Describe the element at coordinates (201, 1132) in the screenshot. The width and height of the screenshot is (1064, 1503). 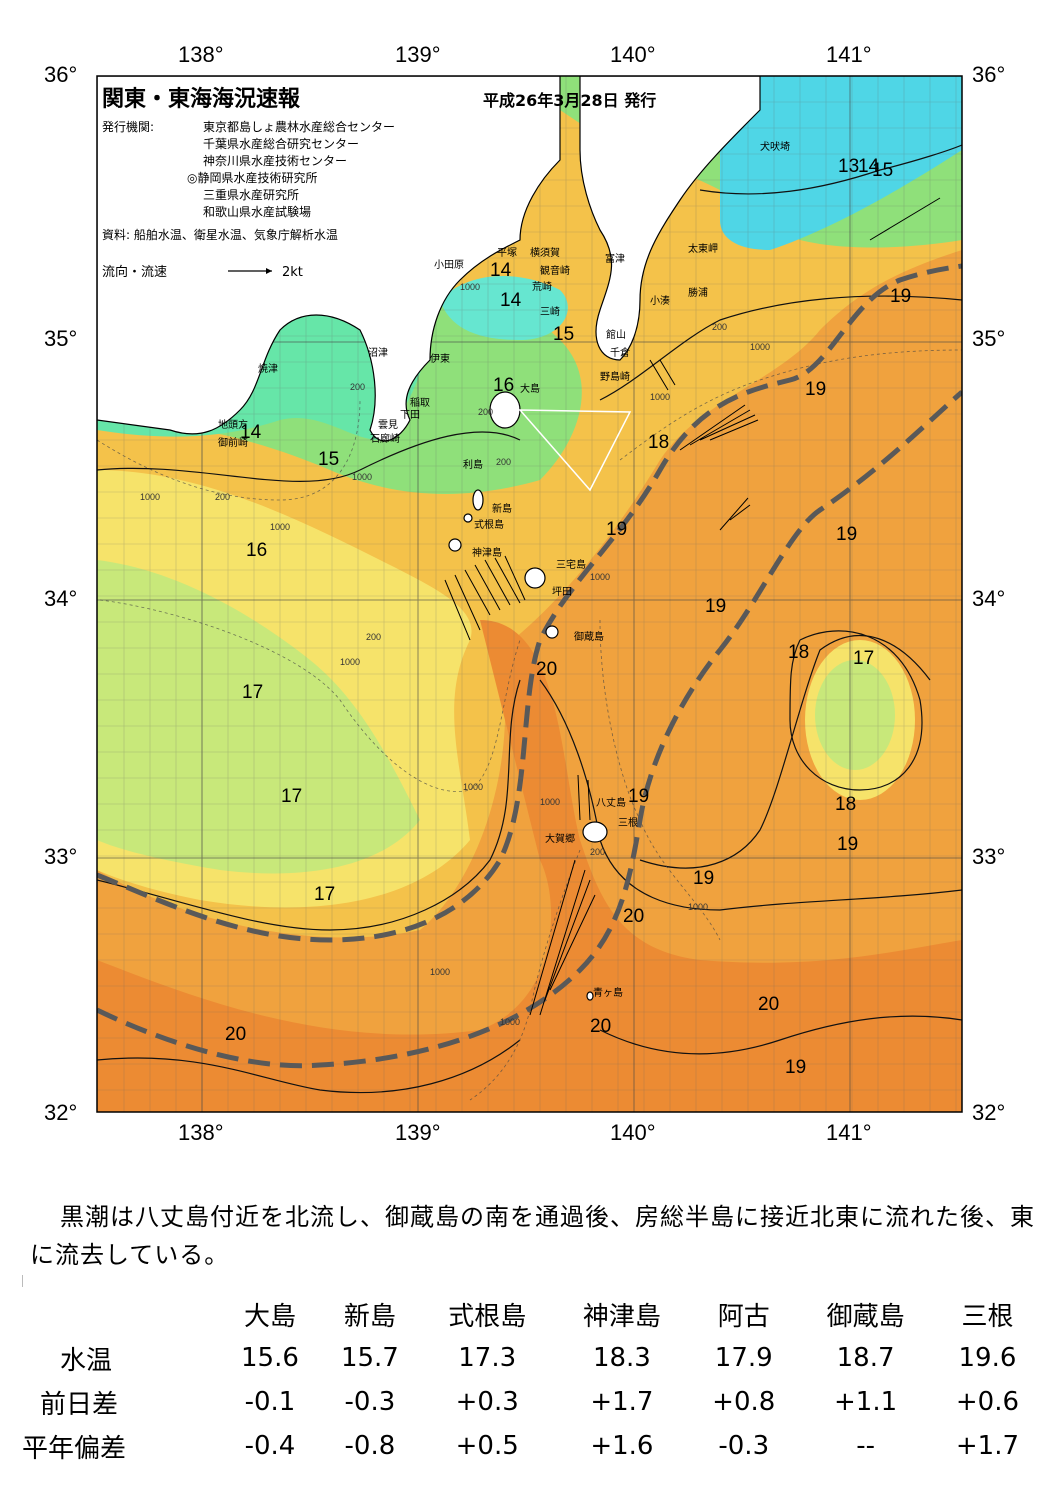
I see `lon-label-bottom: 138°` at that location.